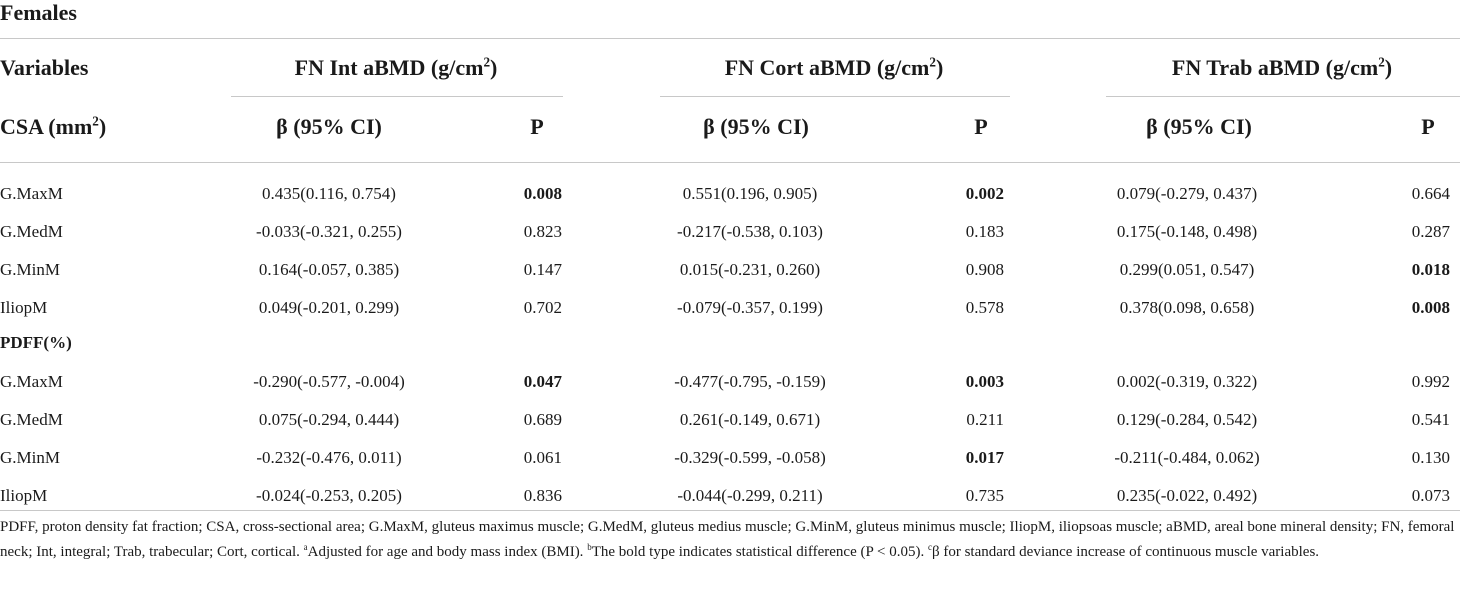  What do you see at coordinates (984, 269) in the screenshot?
I see `p-cort-cell: 0.908` at bounding box center [984, 269].